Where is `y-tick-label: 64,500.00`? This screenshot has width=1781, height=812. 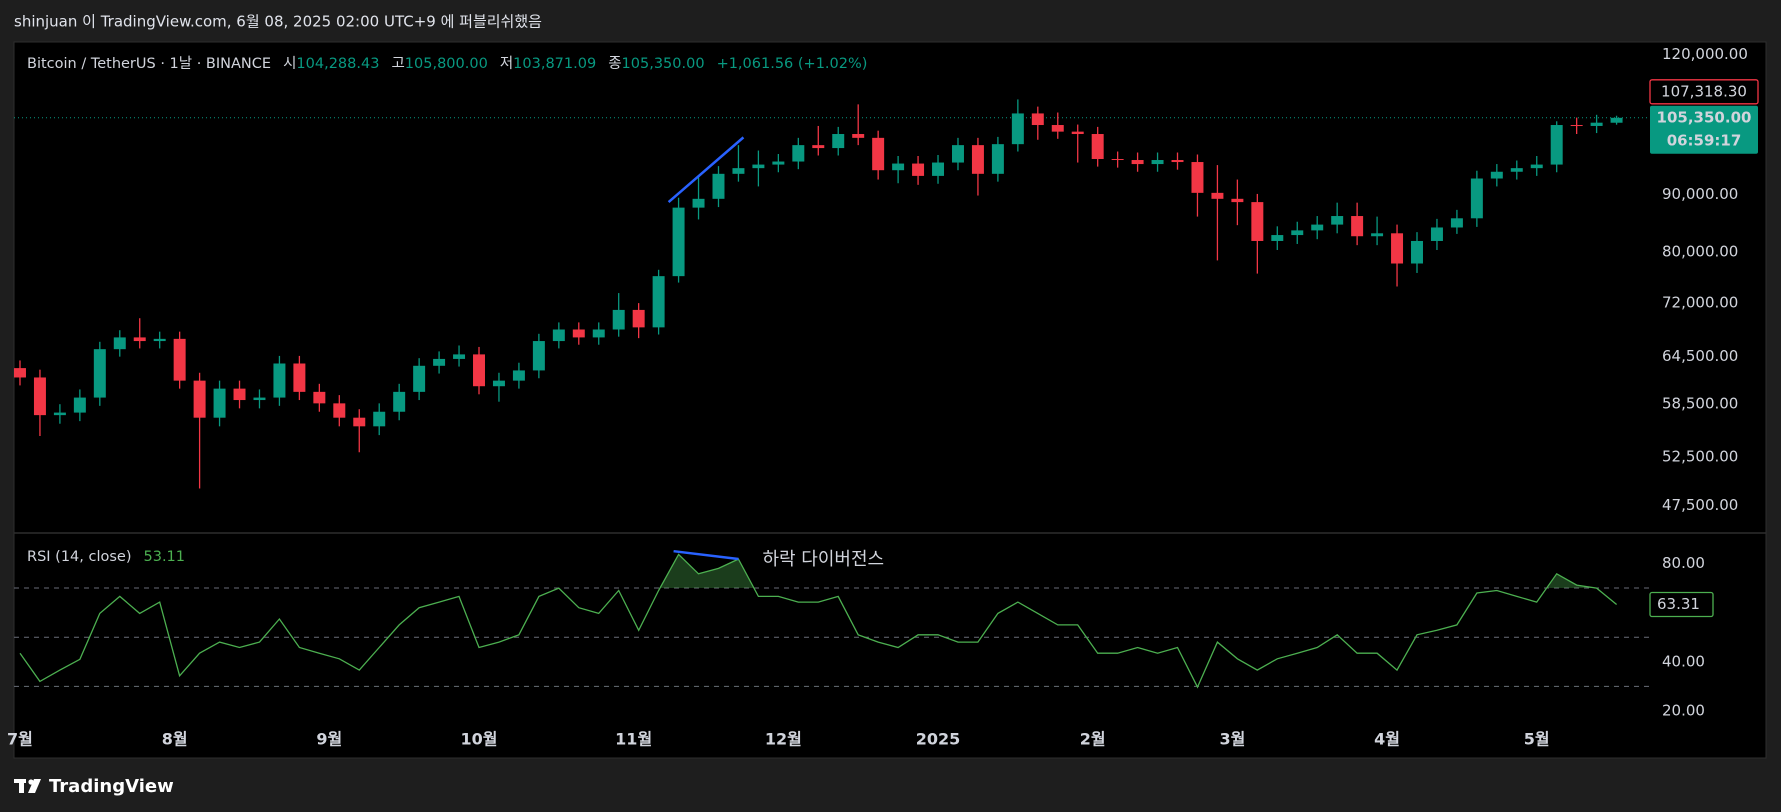
y-tick-label: 64,500.00 is located at coordinates (1700, 356).